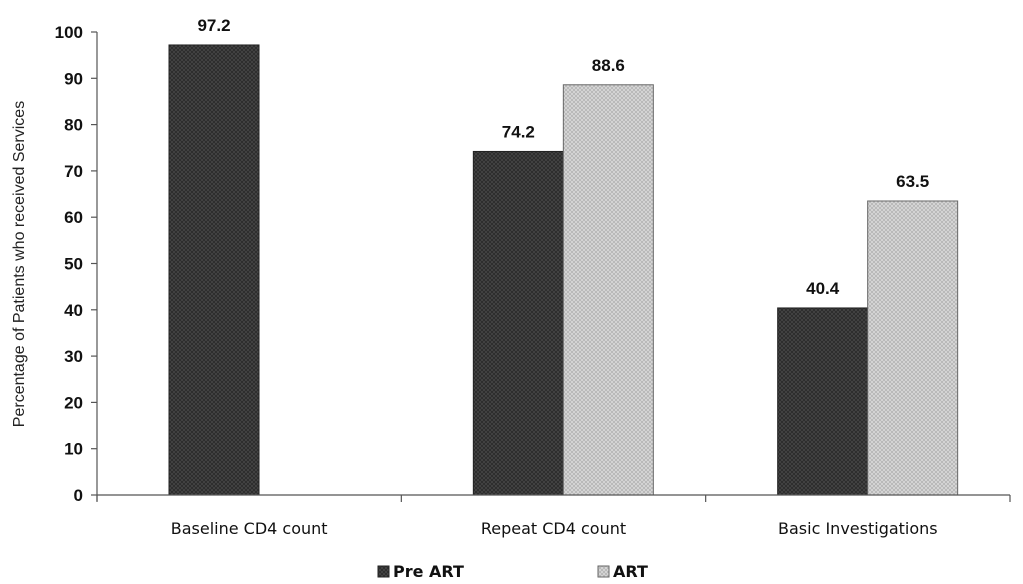 The image size is (1023, 584). Describe the element at coordinates (608, 65) in the screenshot. I see `data-label: 88.6` at that location.